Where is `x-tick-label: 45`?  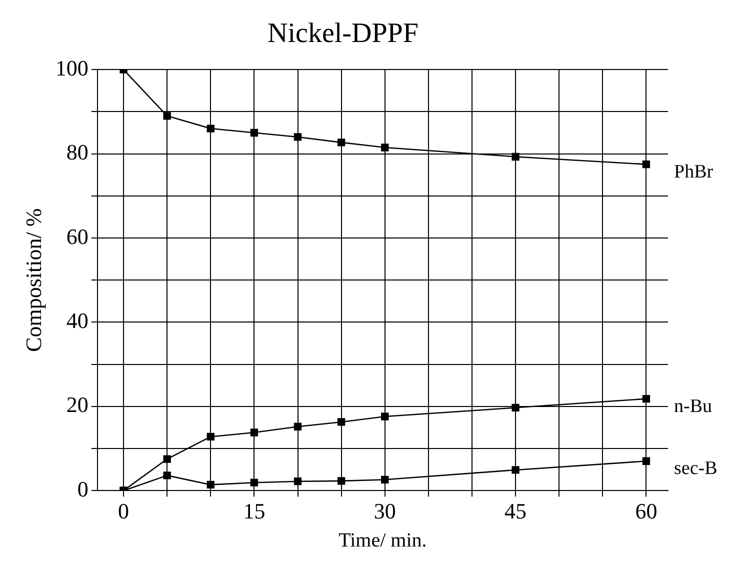
x-tick-label: 45 is located at coordinates (515, 511).